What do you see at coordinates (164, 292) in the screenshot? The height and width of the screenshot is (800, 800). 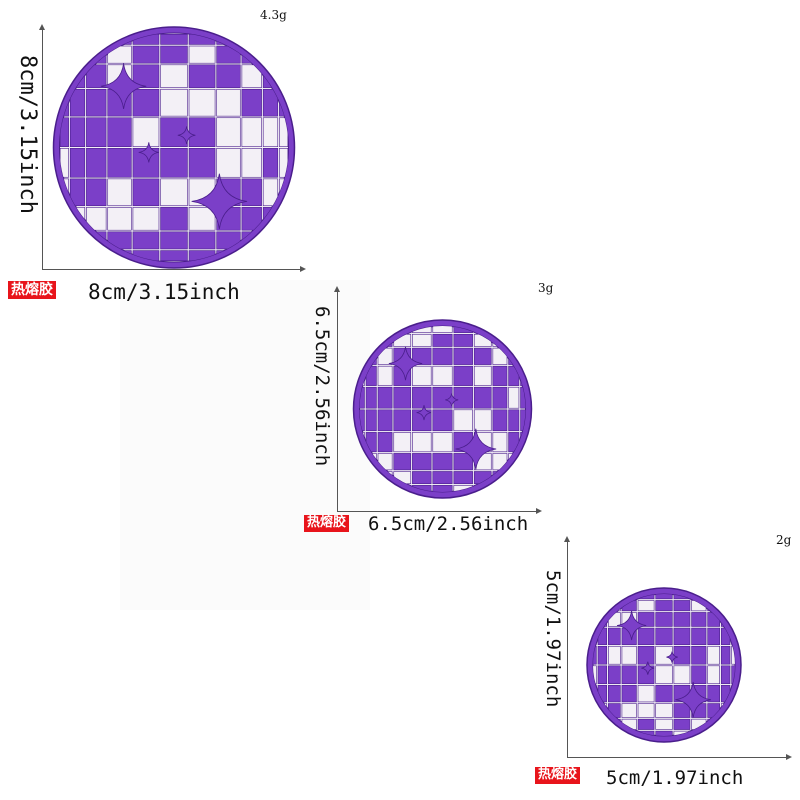 I see `width-label: 8cm/3.15inch` at bounding box center [164, 292].